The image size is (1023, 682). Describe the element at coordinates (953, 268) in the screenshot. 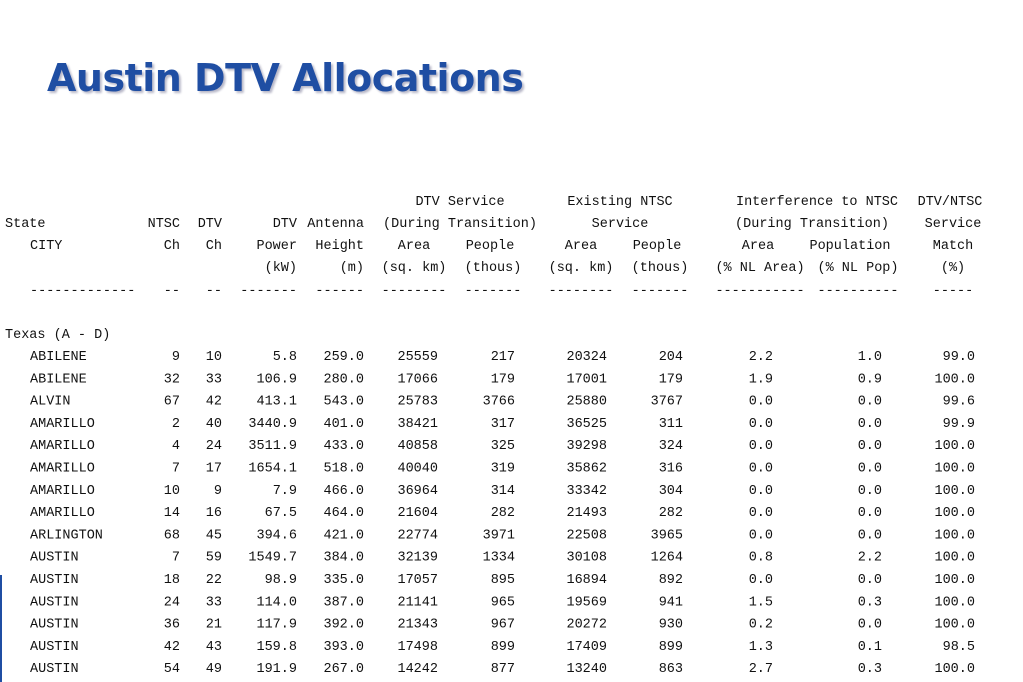

I see `header-cell: (%)` at that location.